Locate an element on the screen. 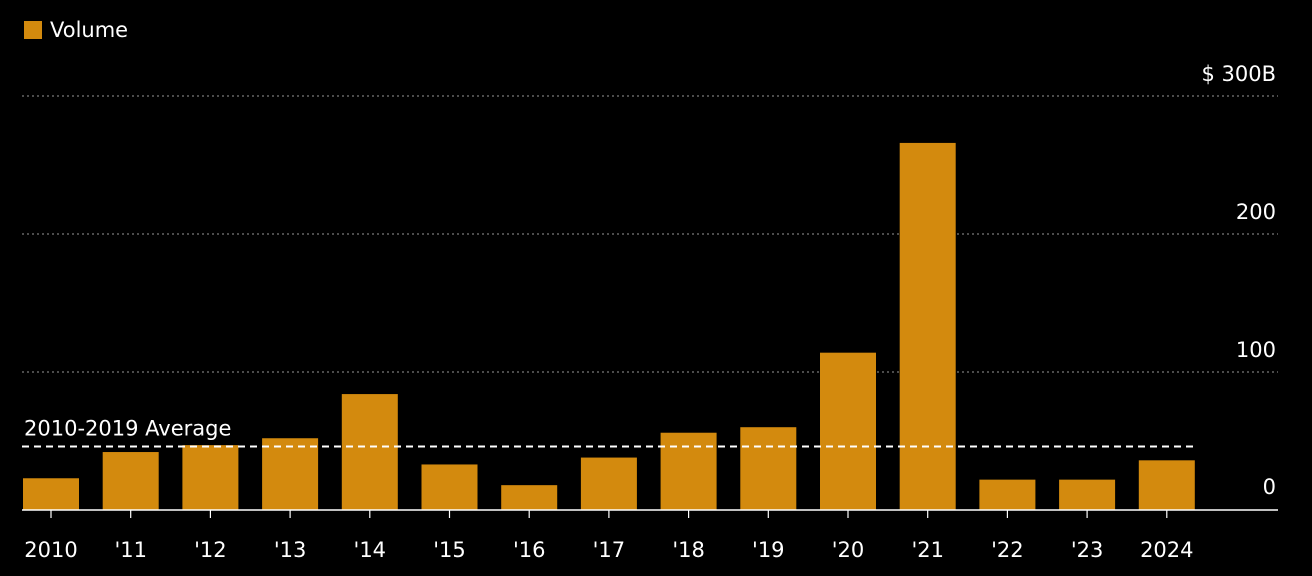 This screenshot has width=1312, height=576. x-tick-label: '21 is located at coordinates (927, 550).